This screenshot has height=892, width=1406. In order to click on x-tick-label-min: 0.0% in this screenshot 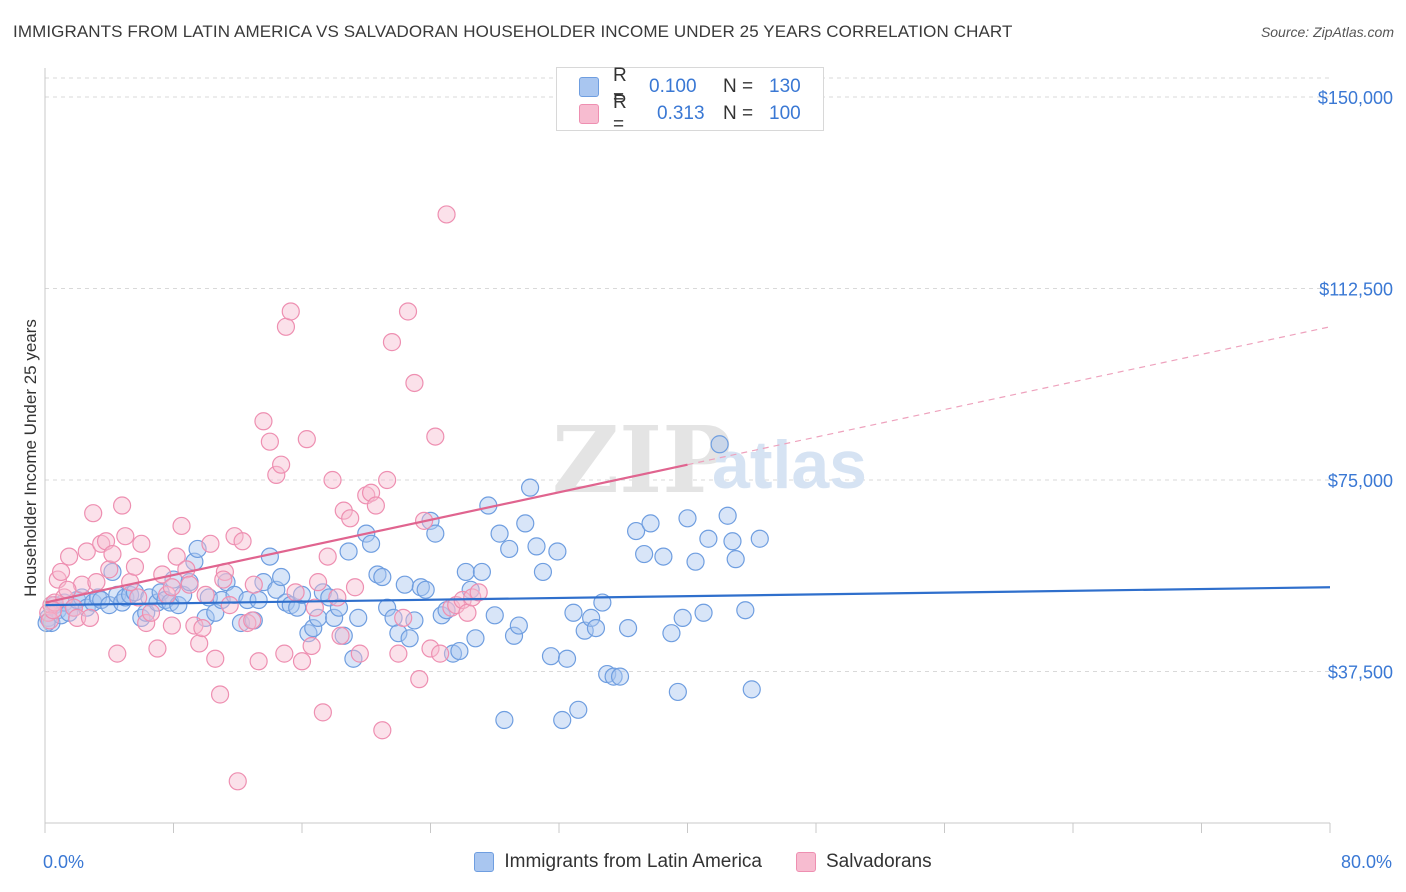, I will do `click(64, 862)`.